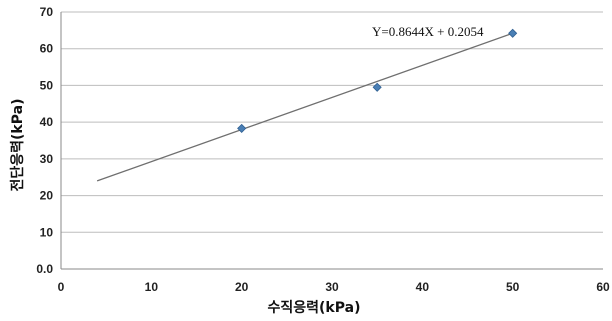 This screenshot has width=612, height=321. Describe the element at coordinates (47, 196) in the screenshot. I see `y-tick-label-20: 20` at that location.